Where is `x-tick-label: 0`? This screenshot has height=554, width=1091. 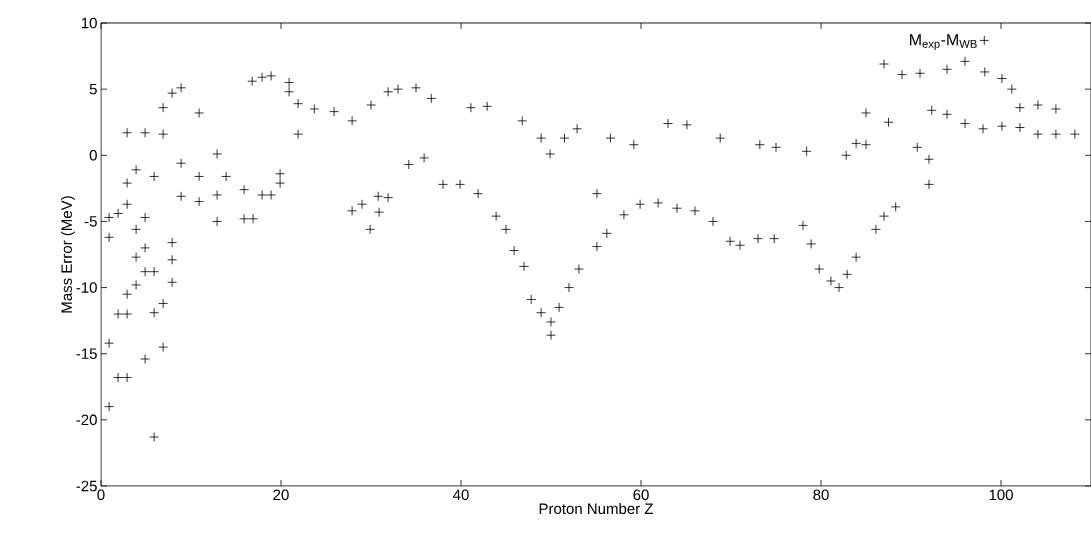
x-tick-label: 0 is located at coordinates (101, 495).